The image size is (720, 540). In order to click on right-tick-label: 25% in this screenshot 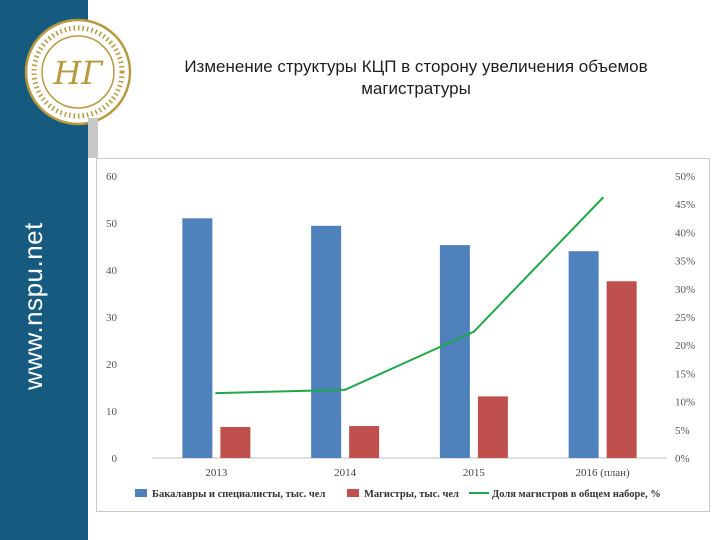, I will do `click(685, 318)`.